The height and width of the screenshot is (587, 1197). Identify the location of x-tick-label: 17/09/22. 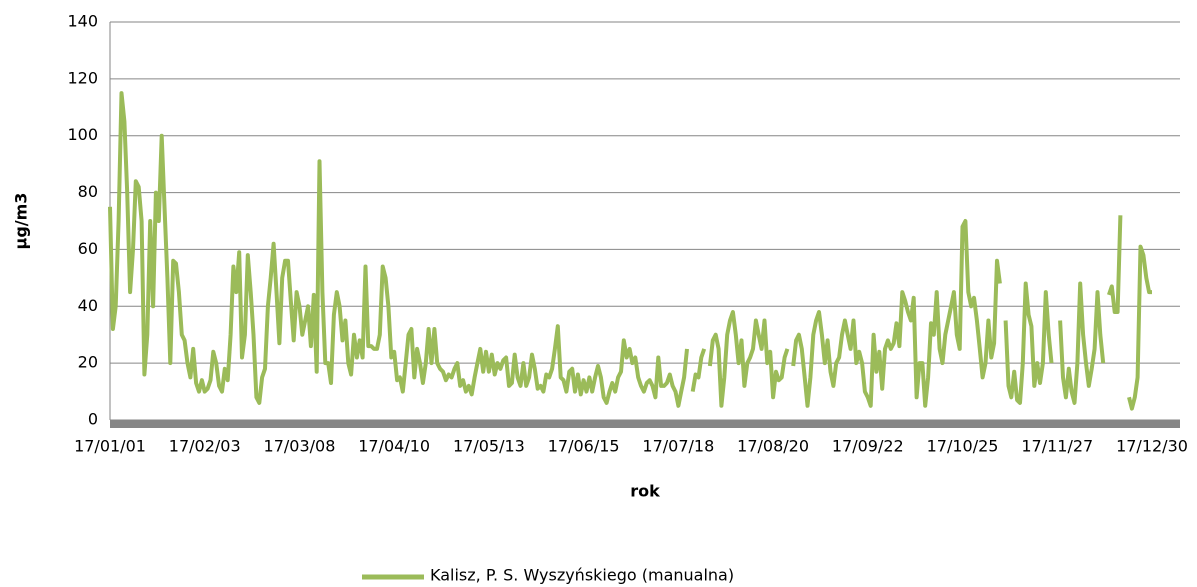
(868, 446).